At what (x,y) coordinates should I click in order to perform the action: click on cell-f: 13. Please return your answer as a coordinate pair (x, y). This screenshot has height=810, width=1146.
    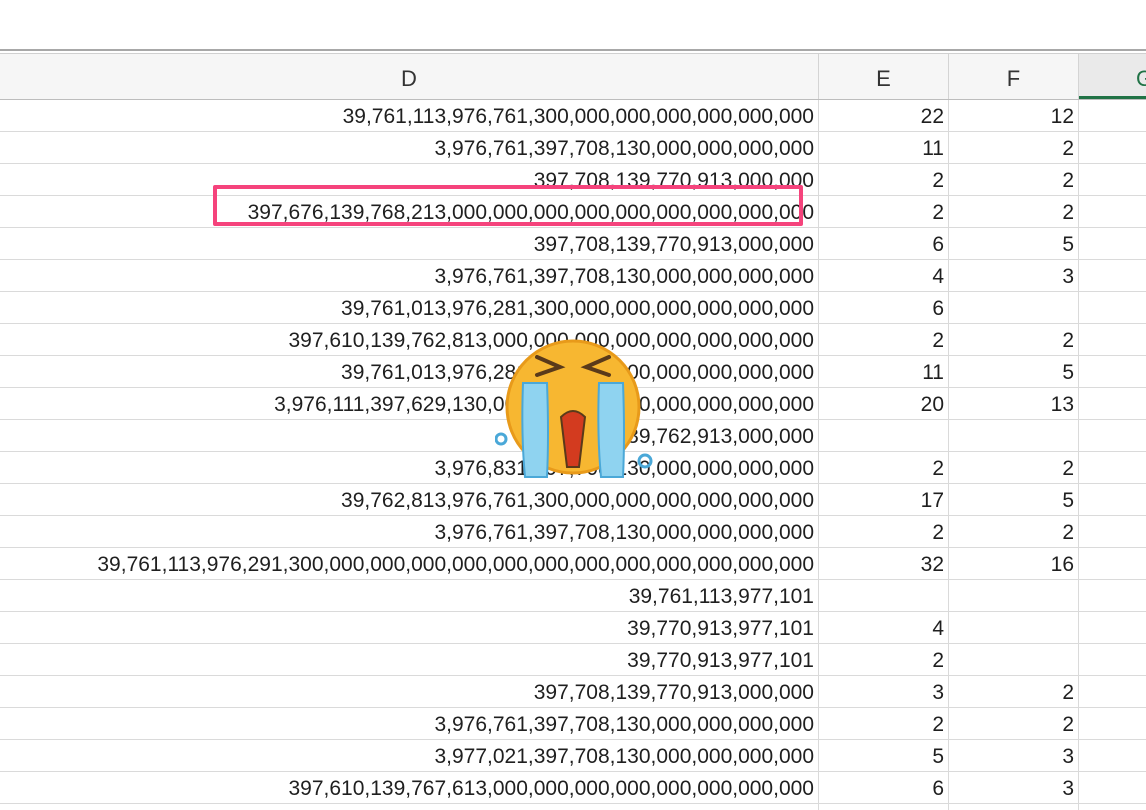
    Looking at the image, I should click on (1062, 404).